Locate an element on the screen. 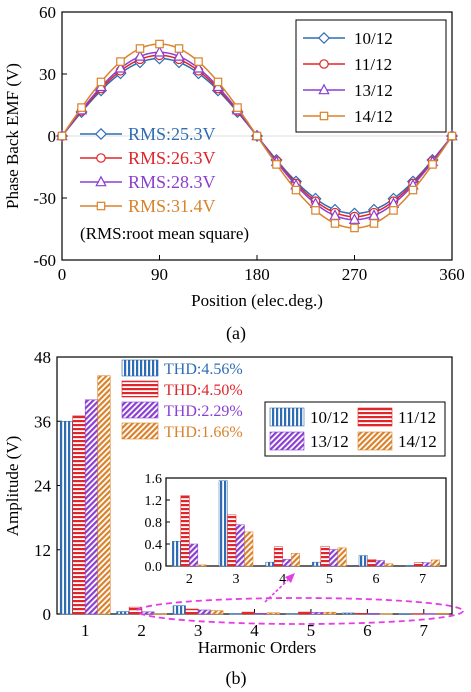  bar-14-12-h2 is located at coordinates (160, 614).